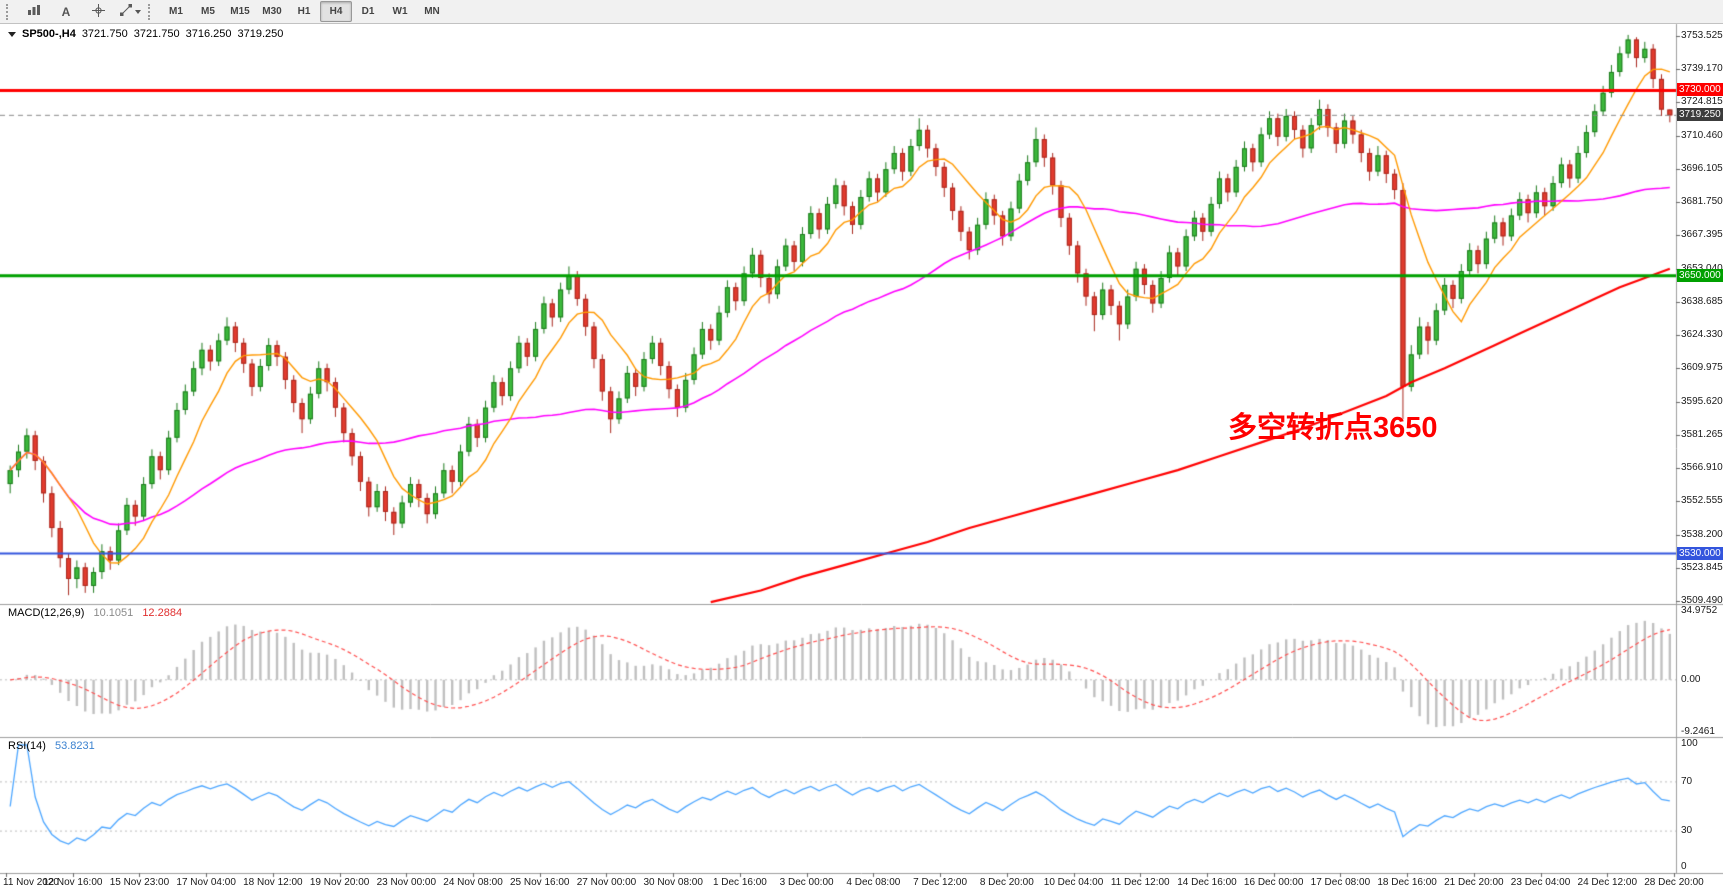 The height and width of the screenshot is (890, 1723). I want to click on charts-button, so click(34, 11).